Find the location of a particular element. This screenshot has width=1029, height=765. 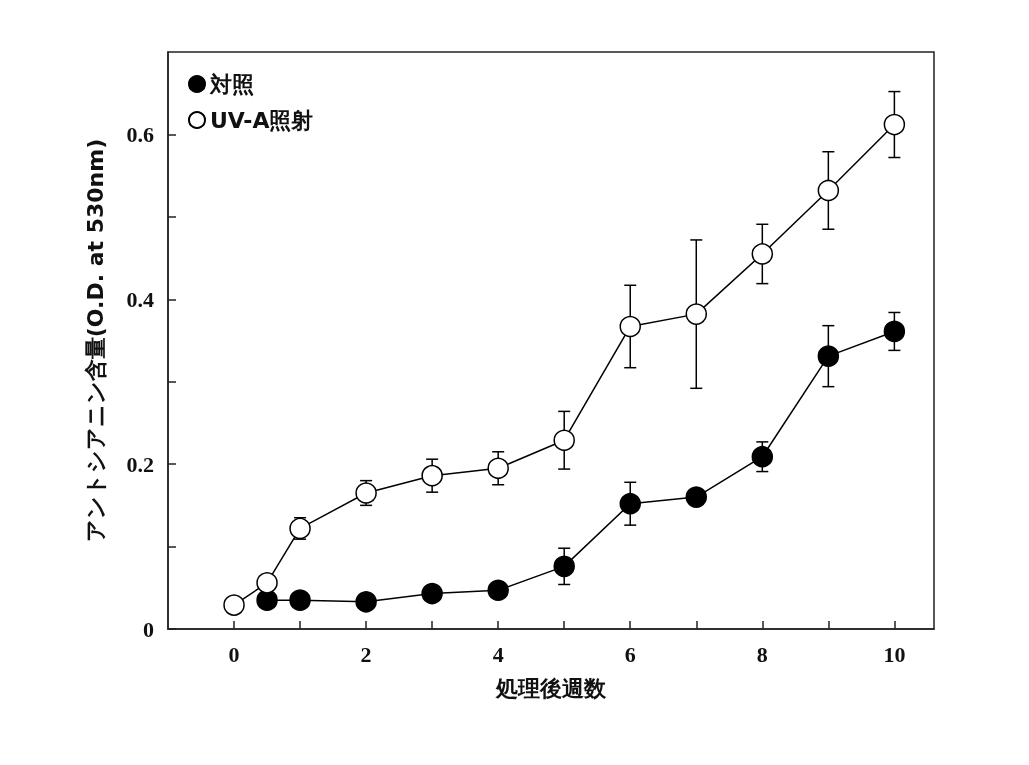

legend-label: 対照 is located at coordinates (231, 84).